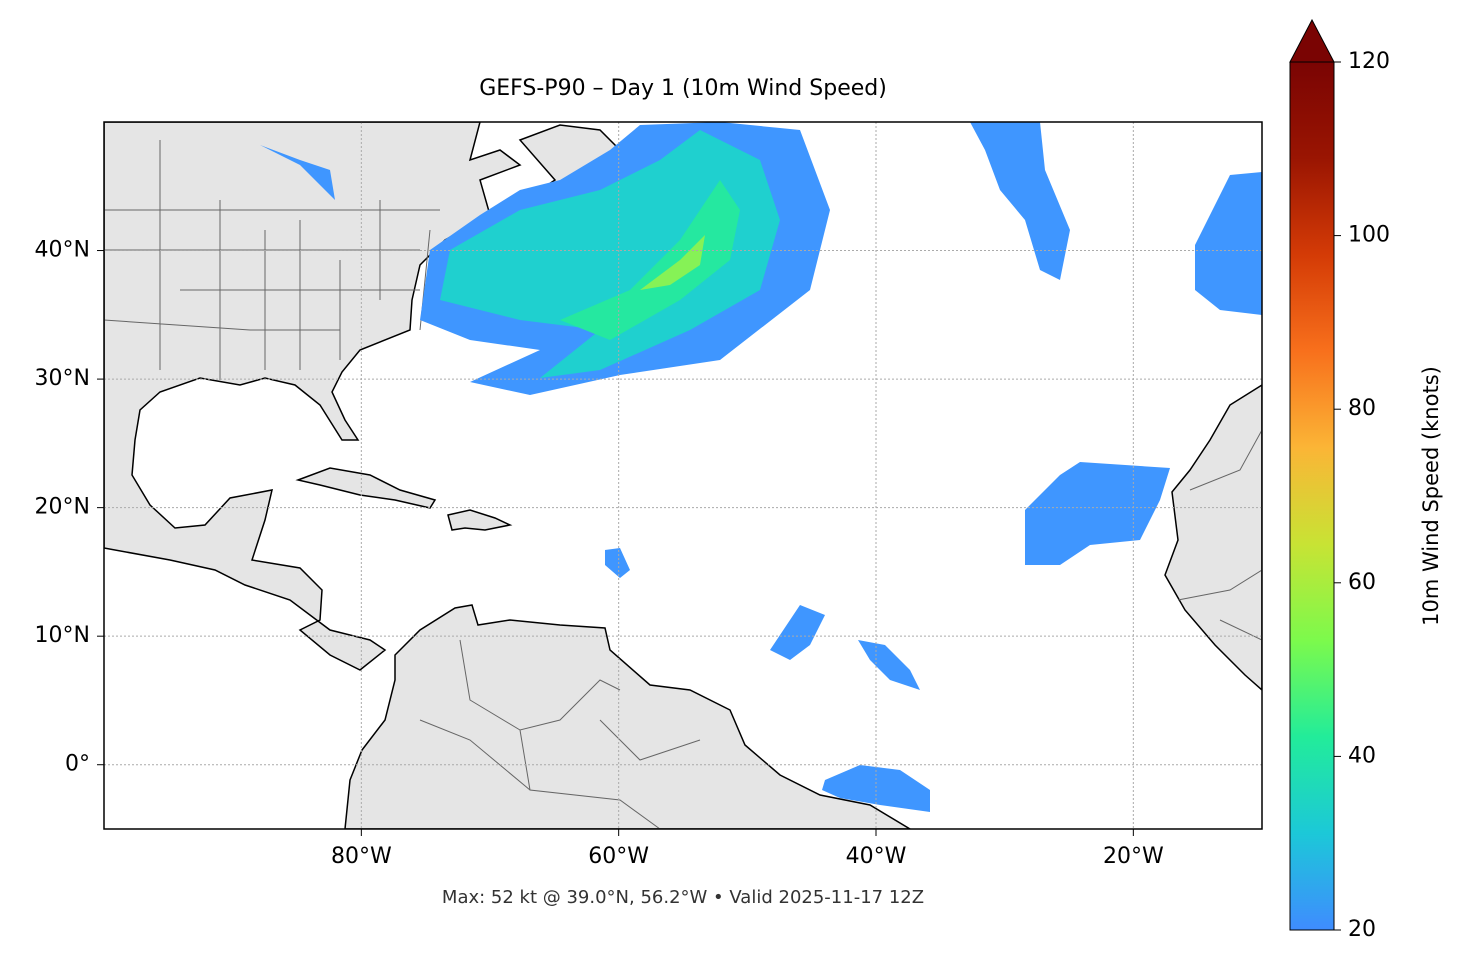  I want to click on y-tick-label: 30°N, so click(62, 378).